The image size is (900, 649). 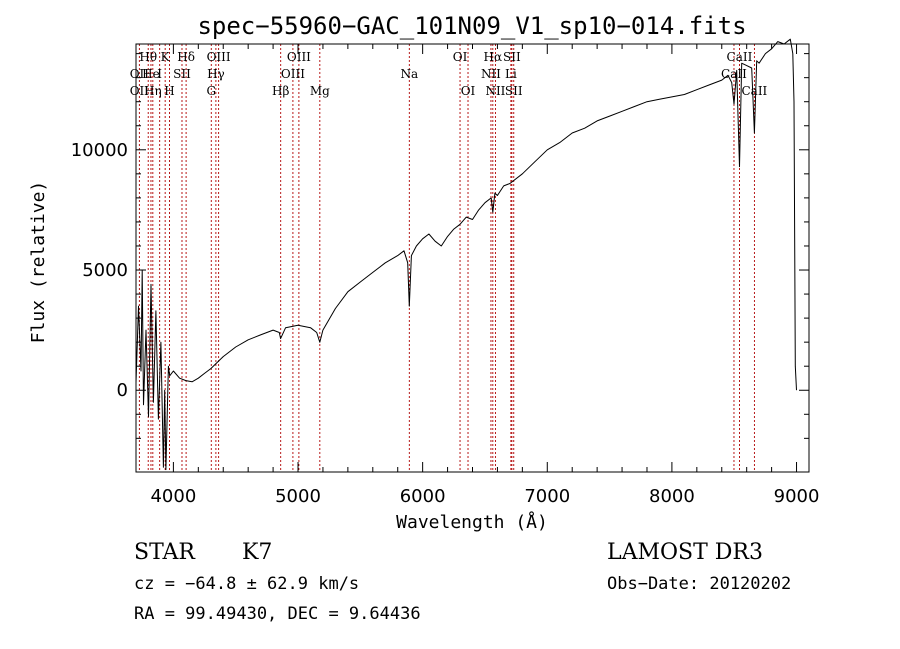 What do you see at coordinates (148, 57) in the screenshot?
I see `spectral-line-label: Hθ` at bounding box center [148, 57].